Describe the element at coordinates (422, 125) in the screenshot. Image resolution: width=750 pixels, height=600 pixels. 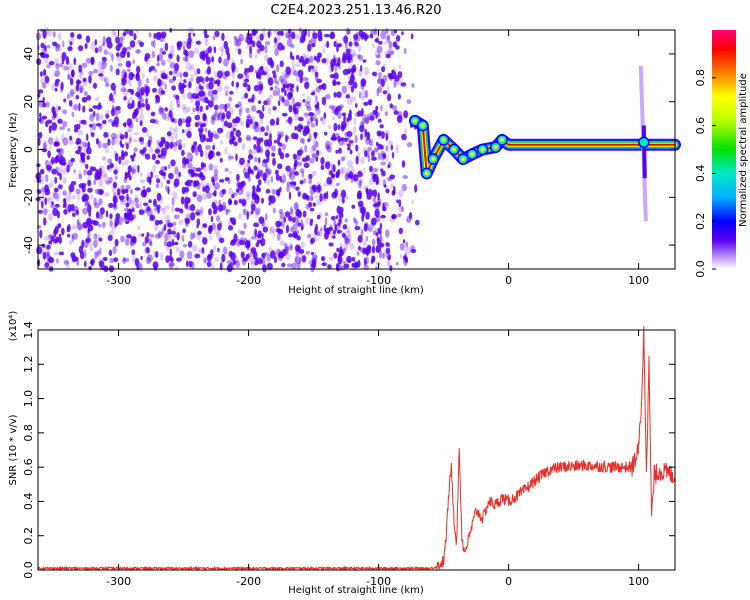
I see `carrier-blob-core` at that location.